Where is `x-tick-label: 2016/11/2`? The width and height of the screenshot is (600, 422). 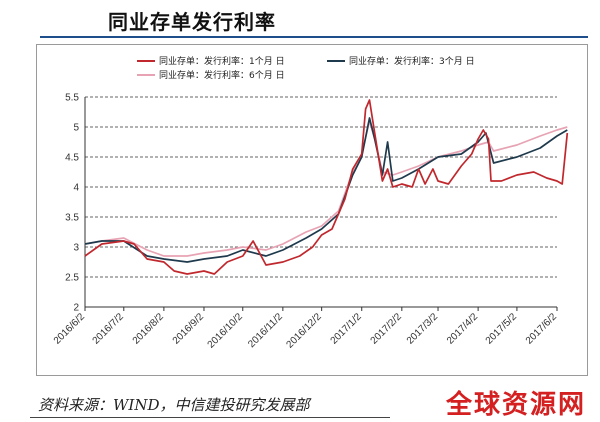 x-tick-label: 2016/11/2 is located at coordinates (265, 330).